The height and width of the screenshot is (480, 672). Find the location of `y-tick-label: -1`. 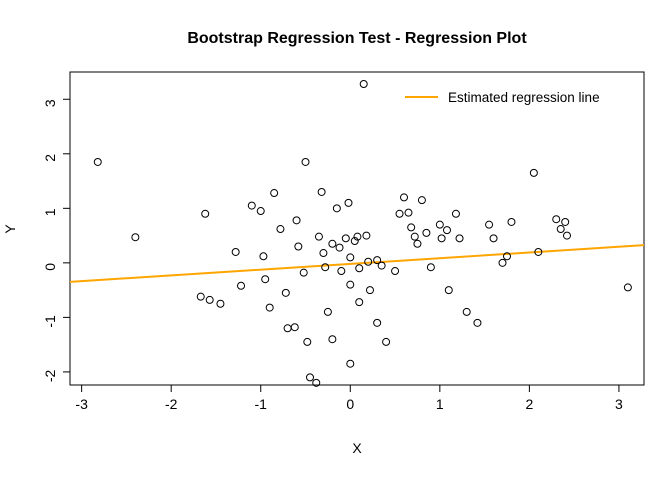

y-tick-label: -1 is located at coordinates (50, 321).